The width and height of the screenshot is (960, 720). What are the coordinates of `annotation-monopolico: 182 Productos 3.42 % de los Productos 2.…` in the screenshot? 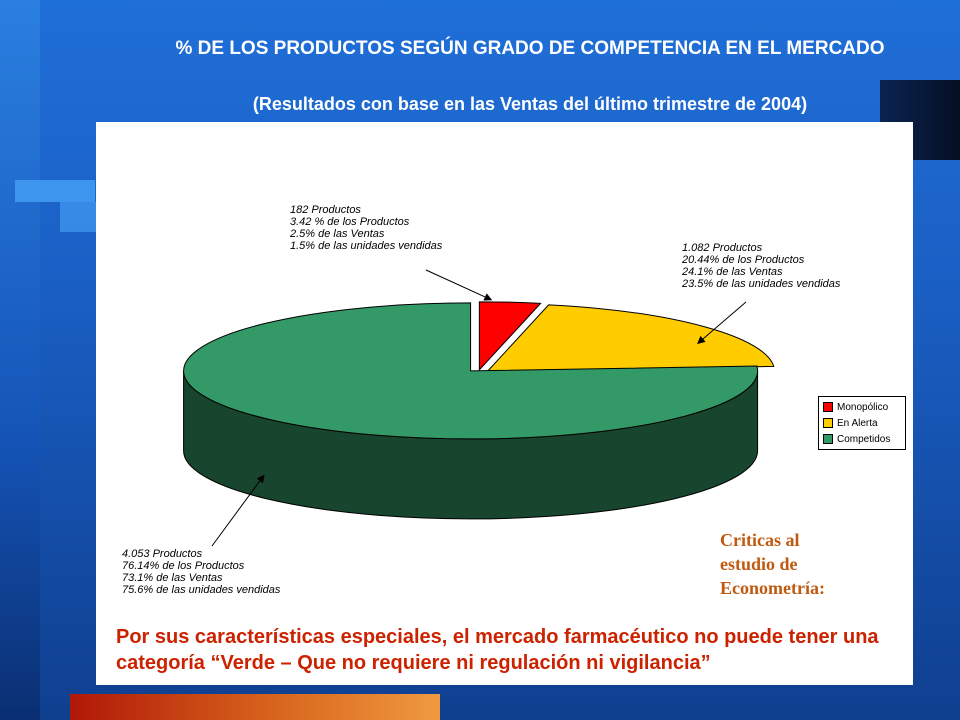 It's located at (366, 228).